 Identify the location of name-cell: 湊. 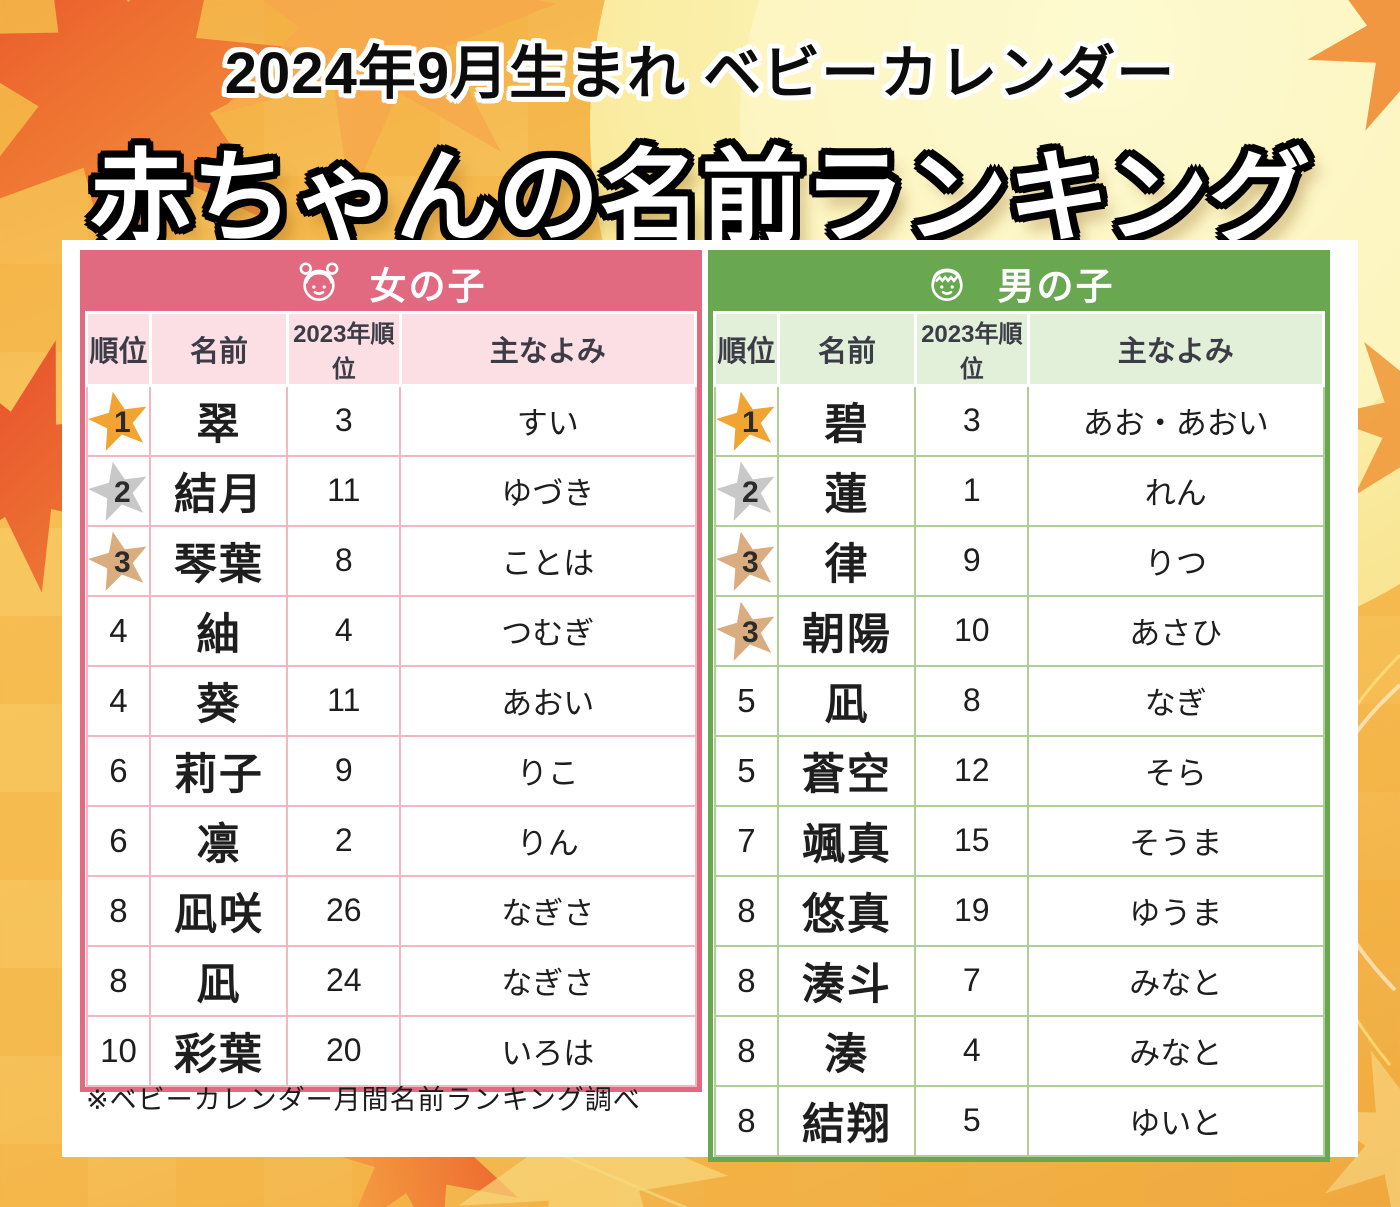
(847, 1050).